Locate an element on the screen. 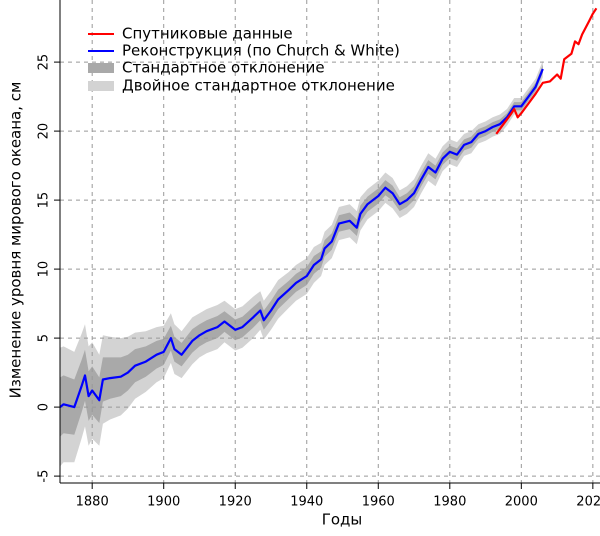 The image size is (600, 536). y-tick-label: 5 is located at coordinates (44, 338).